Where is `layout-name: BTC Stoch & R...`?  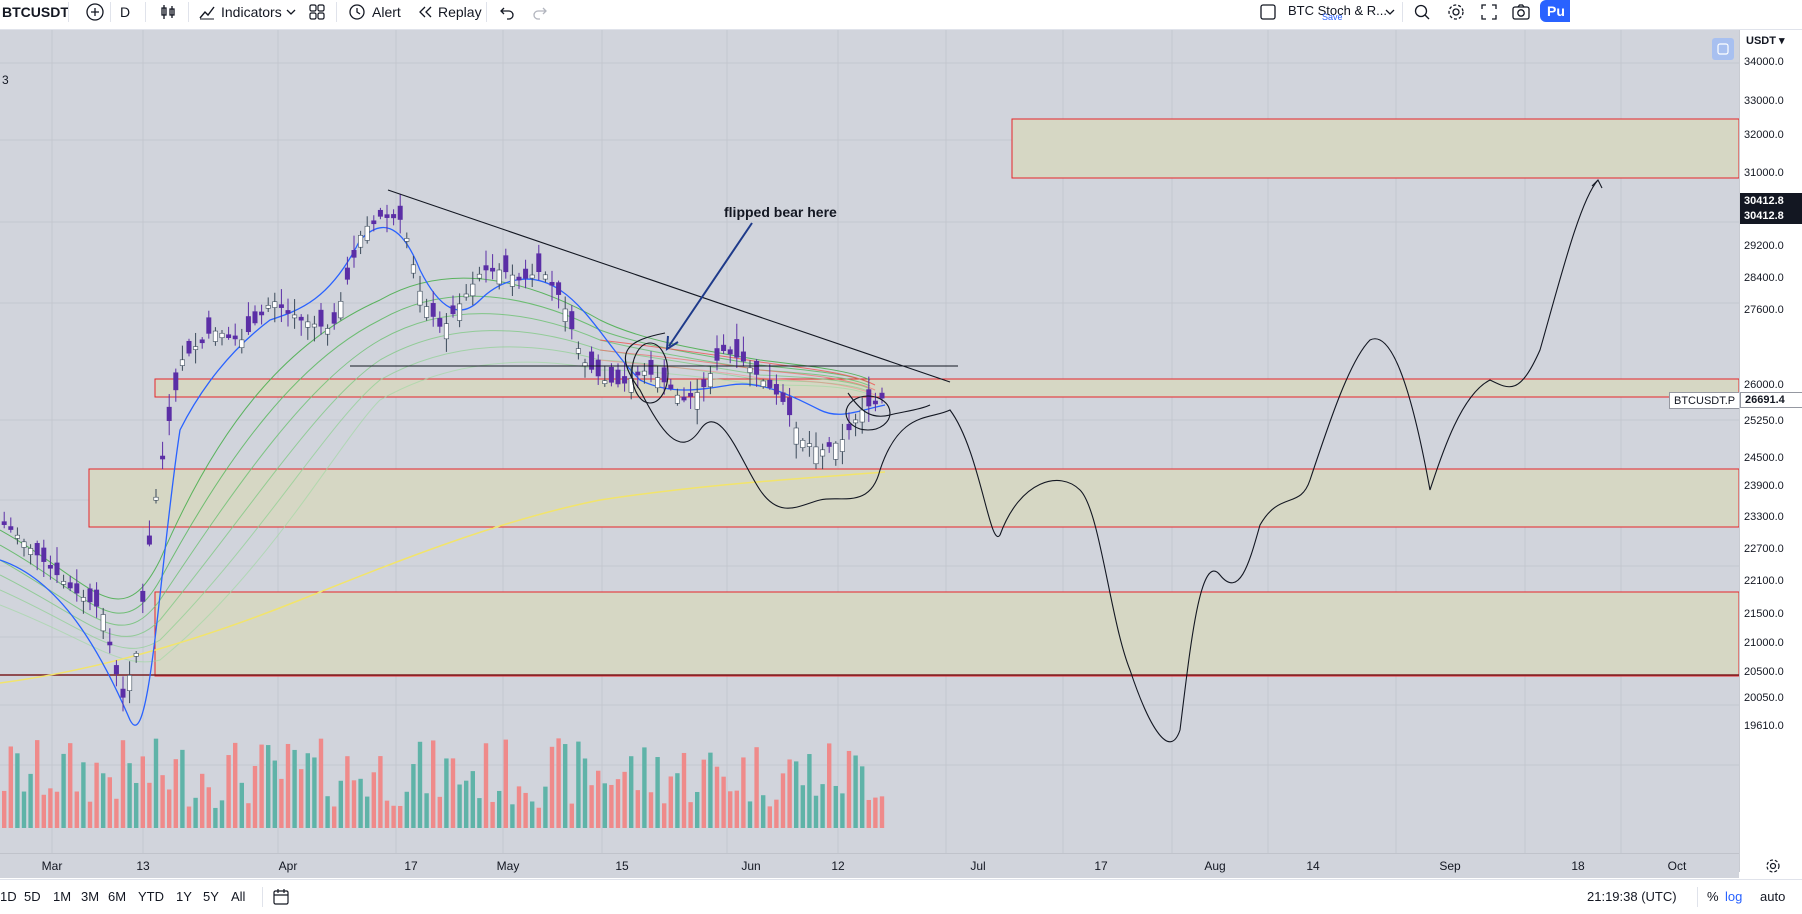
layout-name: BTC Stoch & R... is located at coordinates (1337, 11).